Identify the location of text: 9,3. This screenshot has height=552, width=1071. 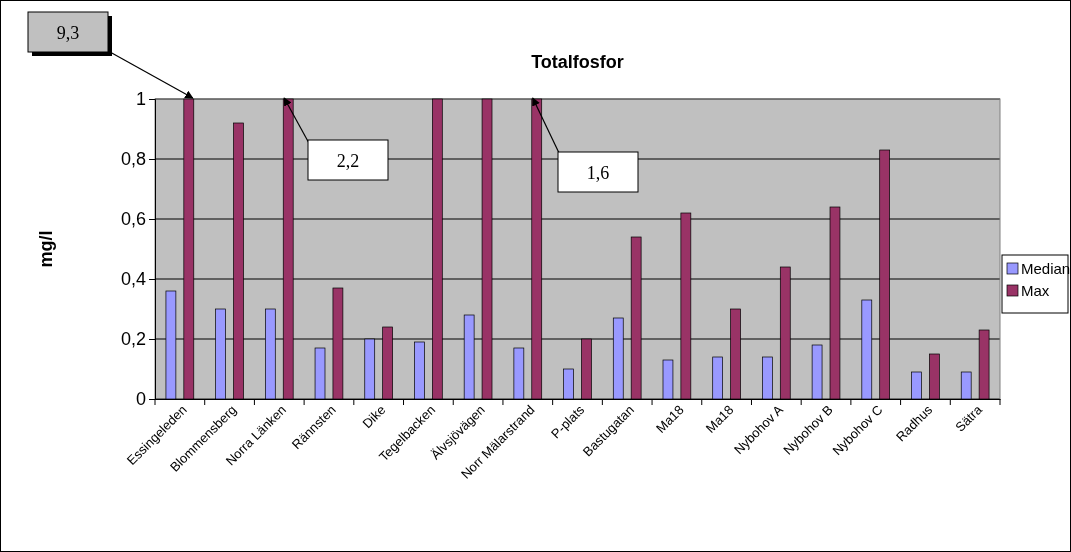
(68, 33).